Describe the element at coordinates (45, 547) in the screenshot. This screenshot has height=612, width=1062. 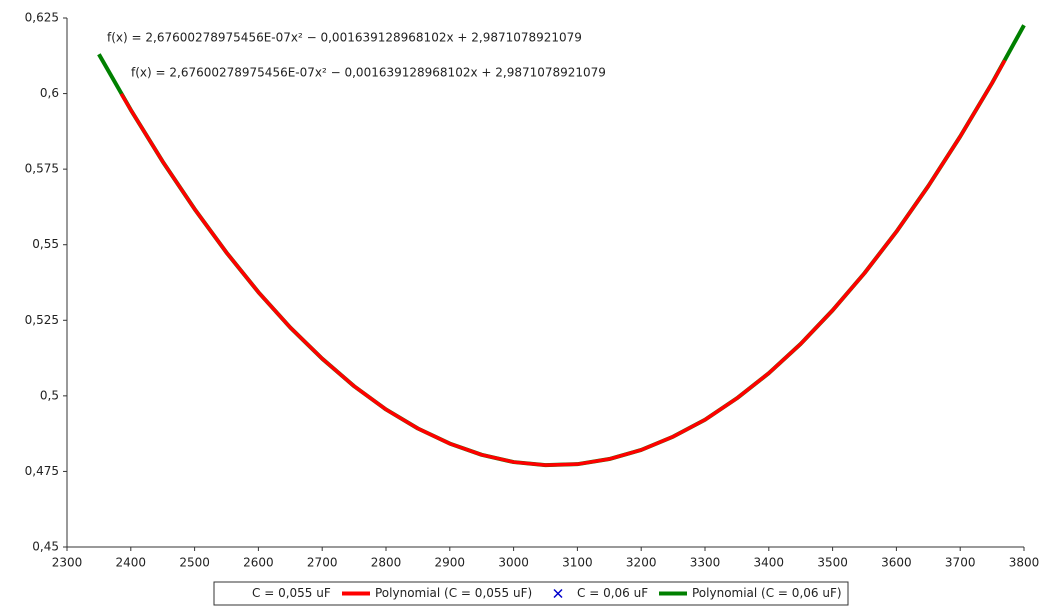
I see `y-tick-label: 0,45` at that location.